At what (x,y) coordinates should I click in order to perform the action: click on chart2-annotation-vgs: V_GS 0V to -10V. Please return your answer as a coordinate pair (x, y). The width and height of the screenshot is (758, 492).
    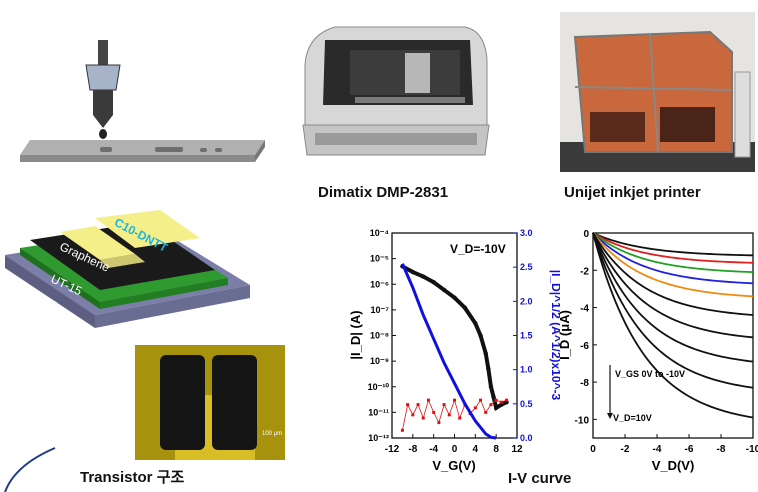
    Looking at the image, I should click on (650, 374).